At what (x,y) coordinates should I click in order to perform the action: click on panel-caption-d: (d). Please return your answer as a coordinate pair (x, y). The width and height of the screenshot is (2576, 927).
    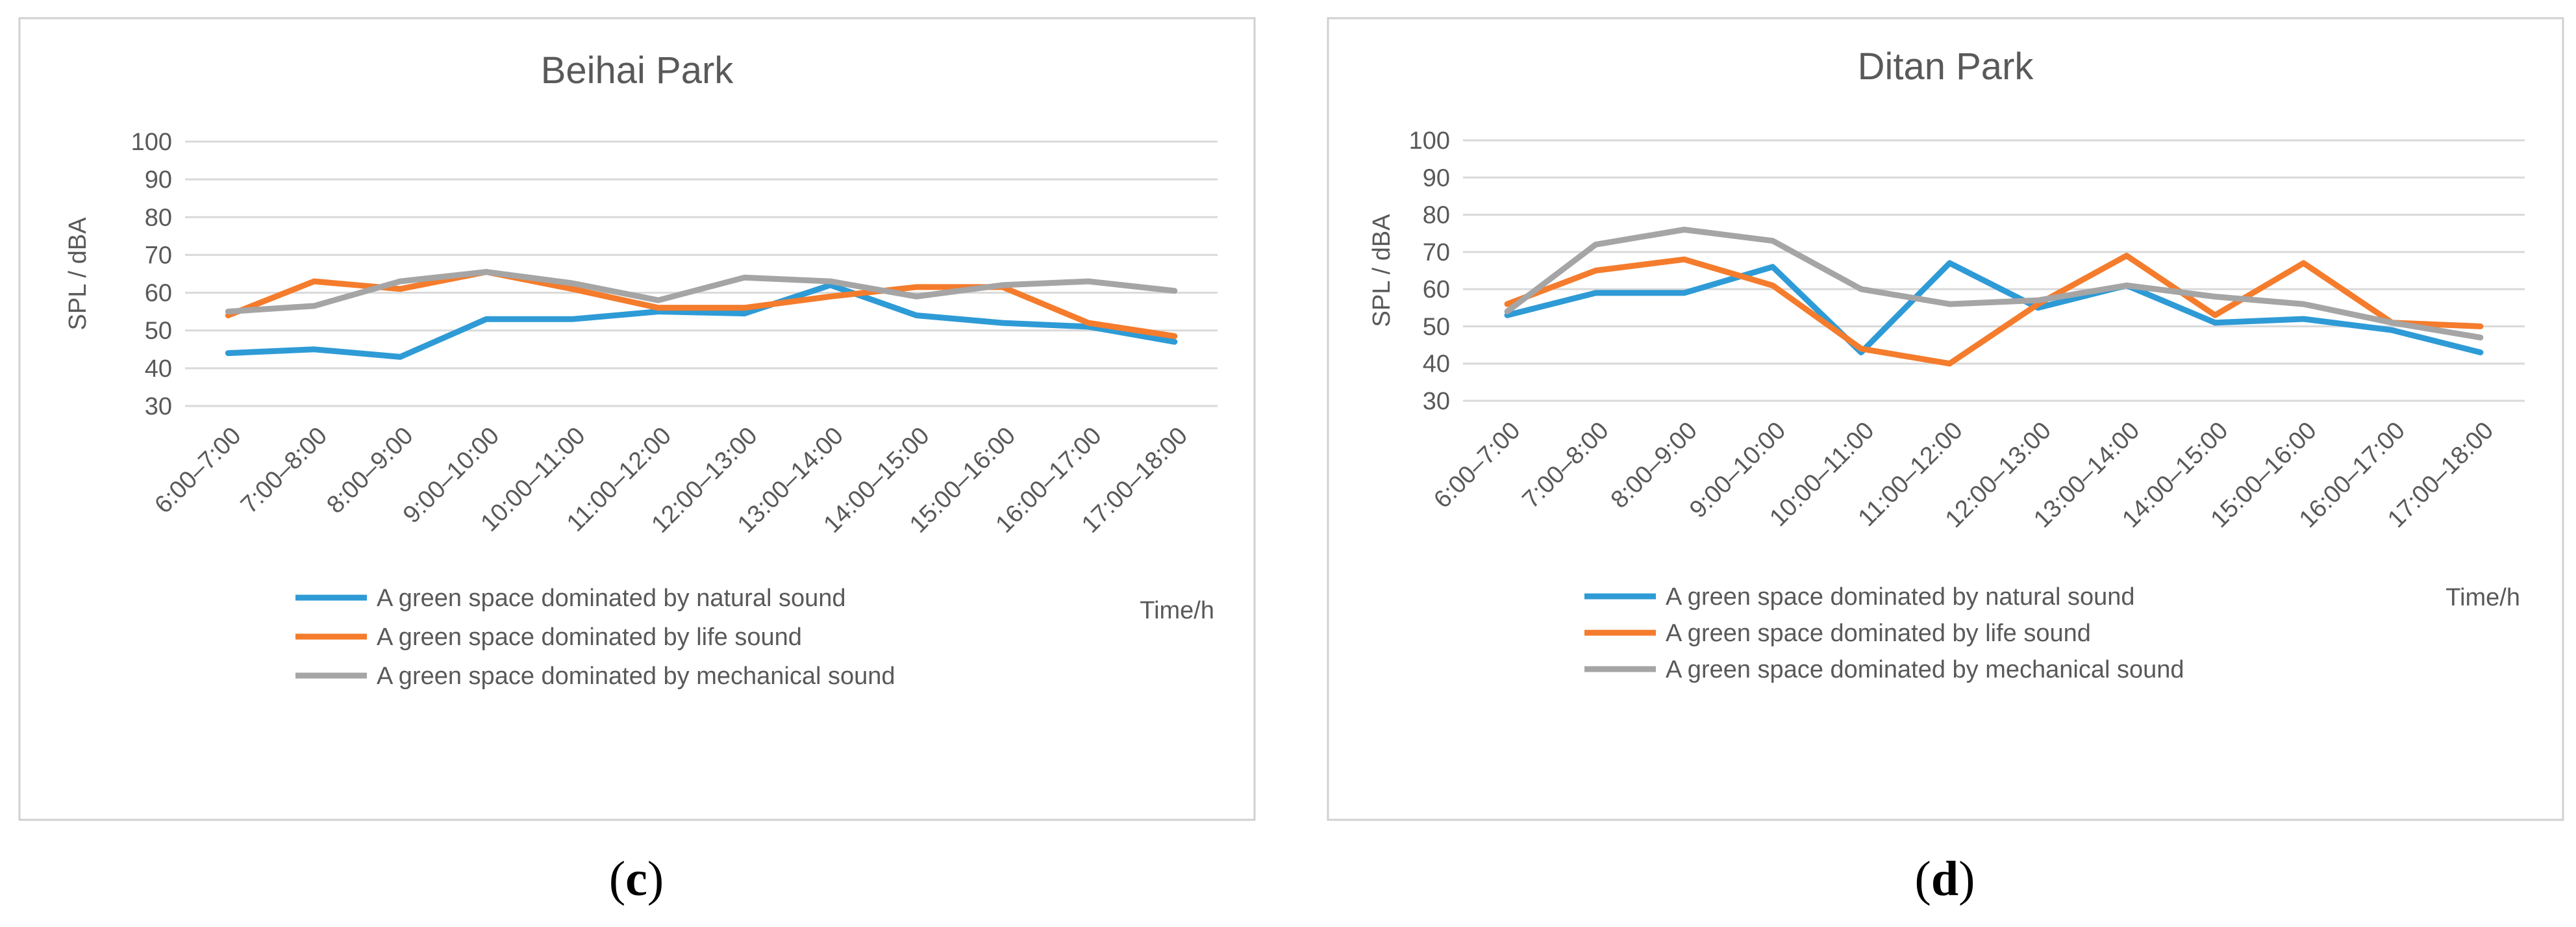
    Looking at the image, I should click on (1944, 879).